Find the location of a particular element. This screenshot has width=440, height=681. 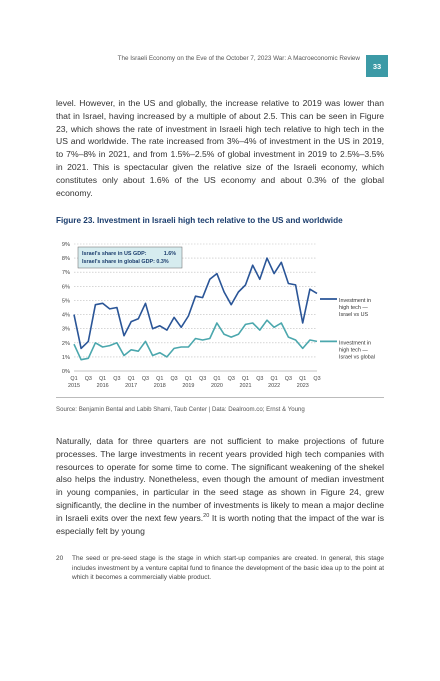

x-tick-year: 2018 is located at coordinates (160, 386).